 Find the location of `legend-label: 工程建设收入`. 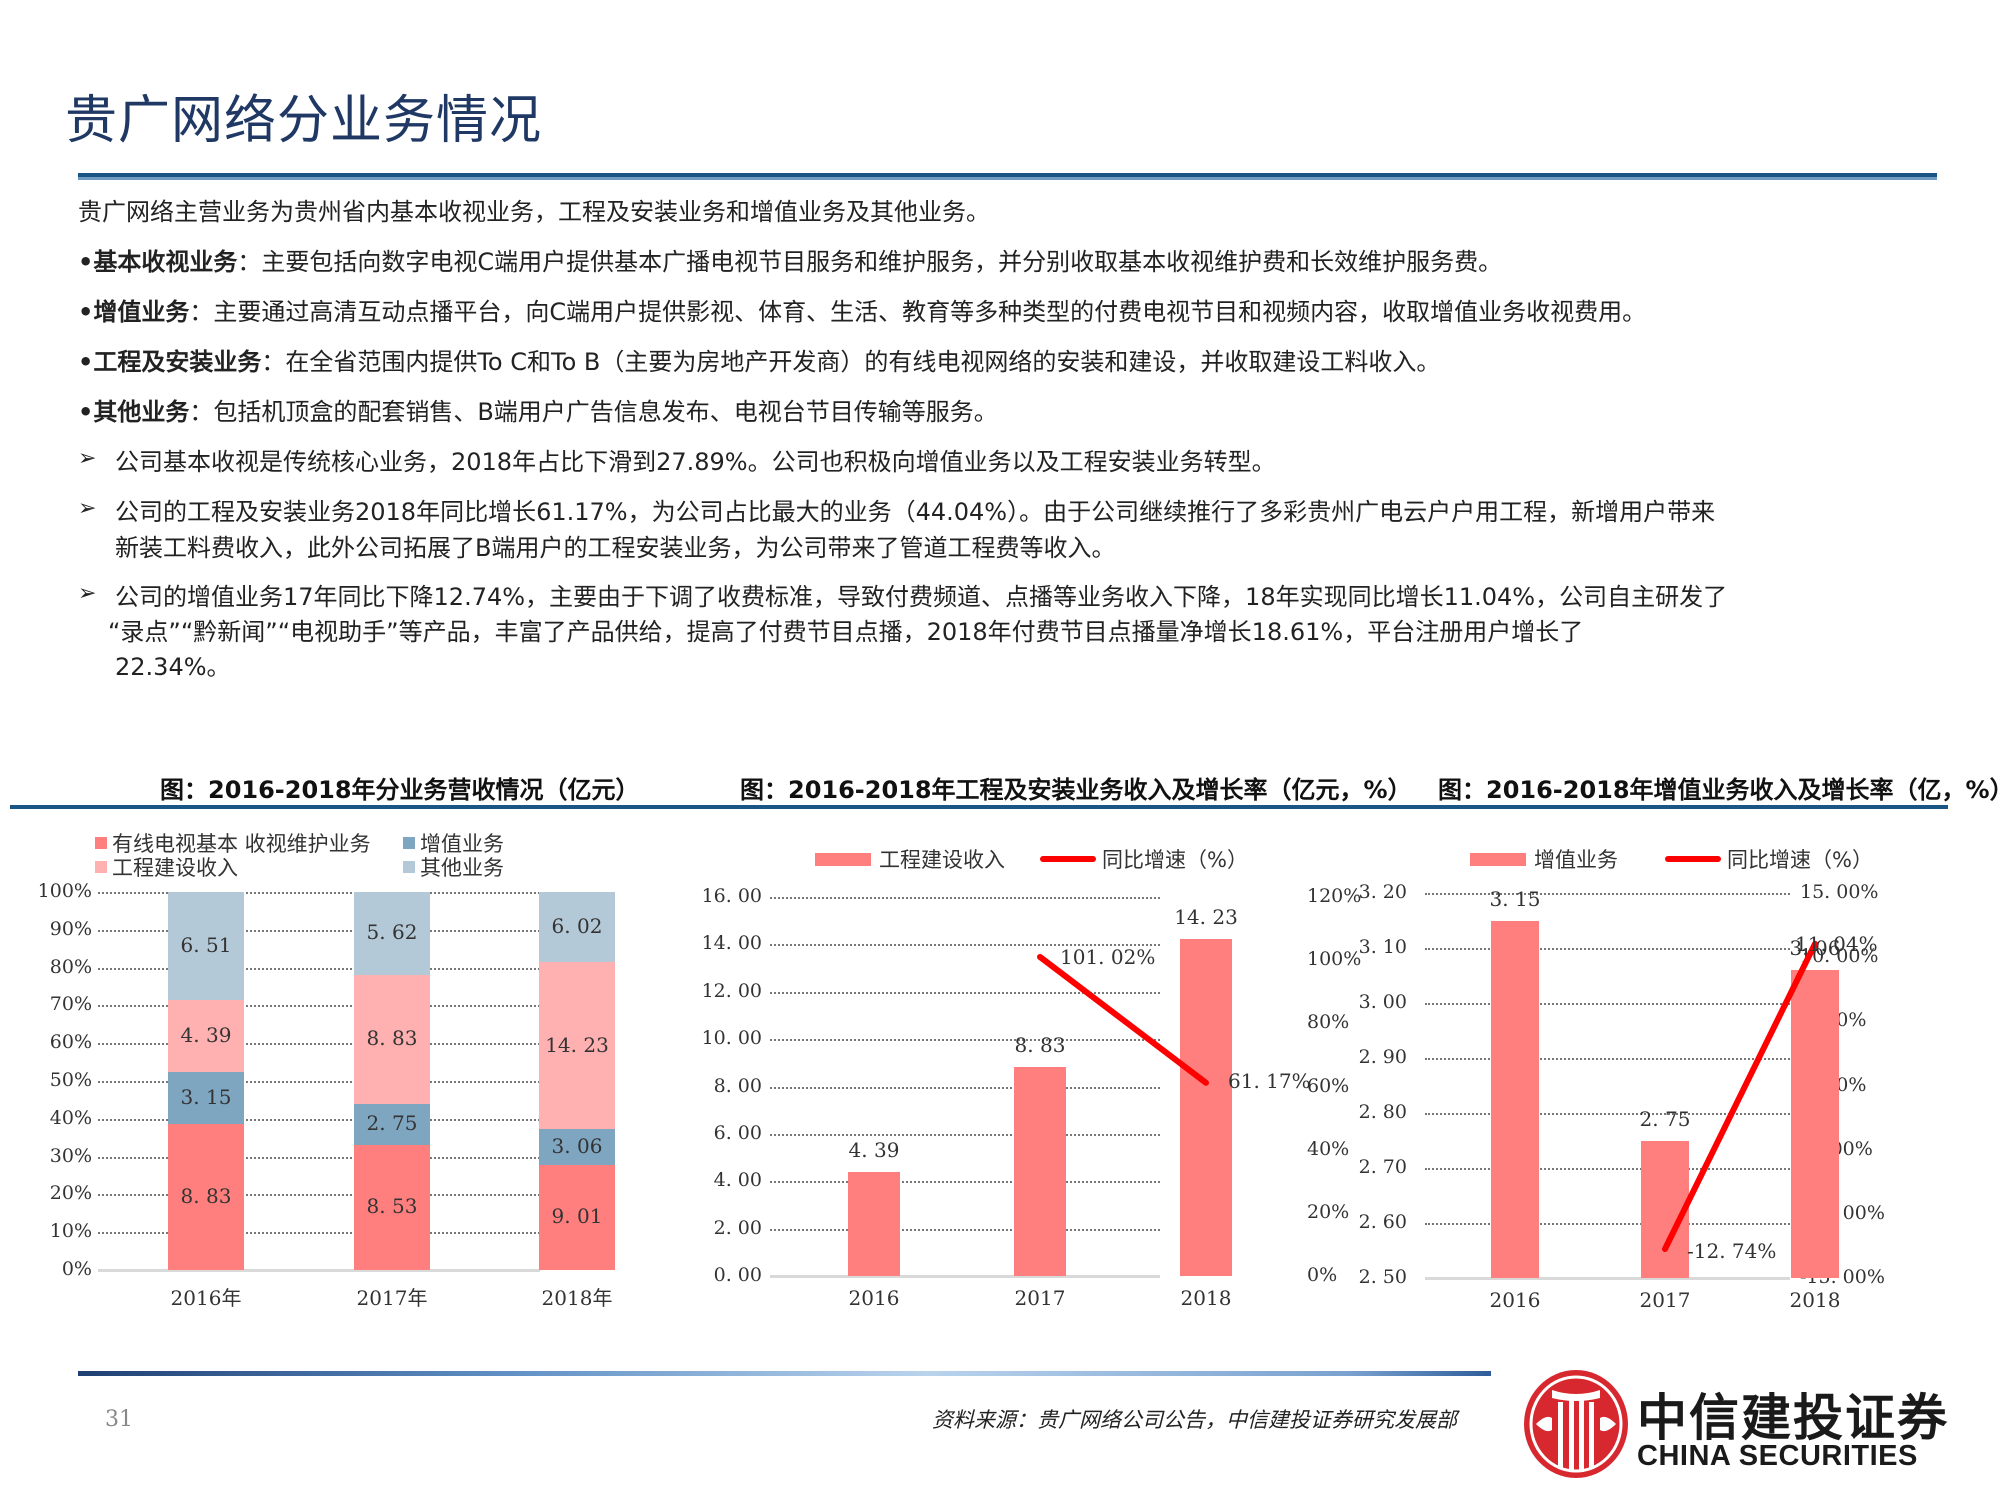

legend-label: 工程建设收入 is located at coordinates (175, 868).